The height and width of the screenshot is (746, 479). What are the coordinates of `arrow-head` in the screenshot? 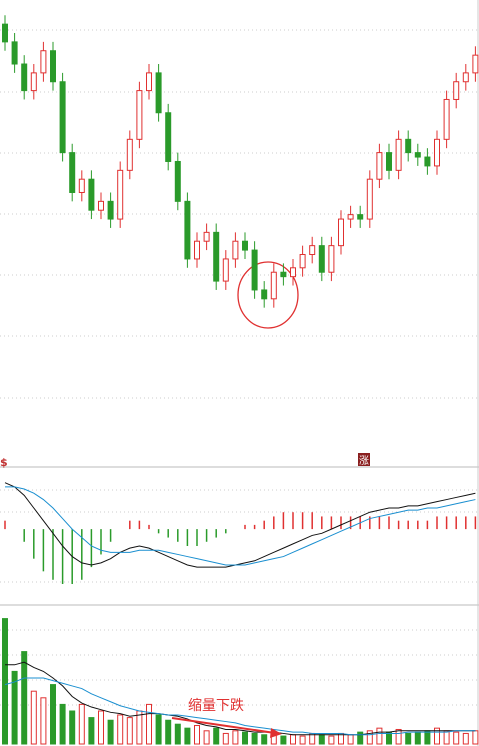 It's located at (276, 733).